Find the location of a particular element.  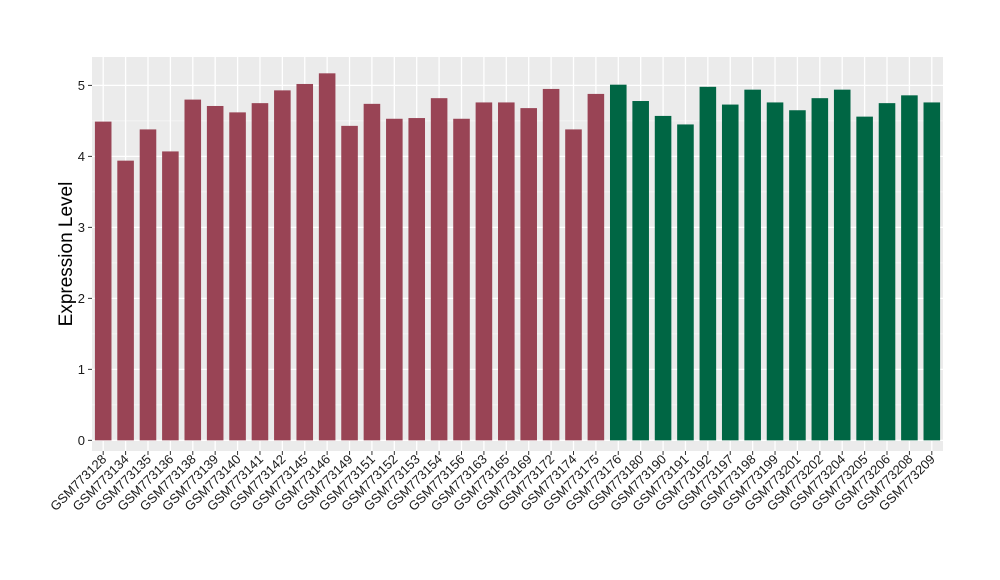

bar-GSM773208 is located at coordinates (909, 268).